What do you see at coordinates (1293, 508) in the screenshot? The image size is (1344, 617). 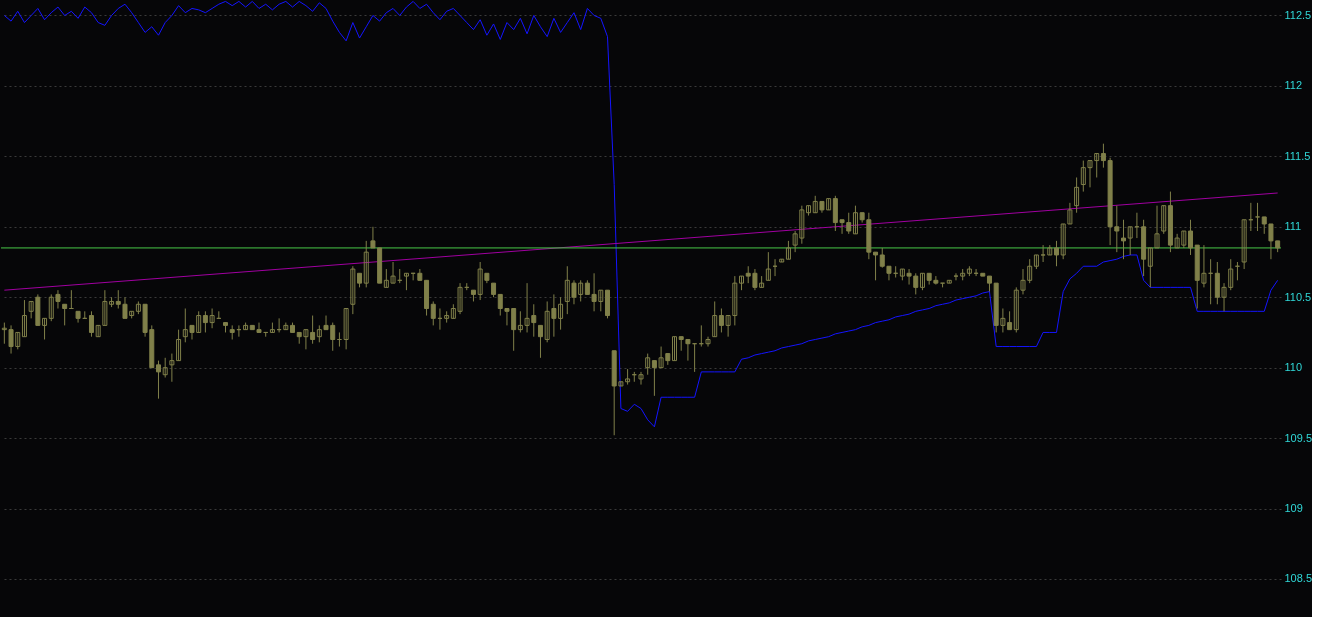 I see `y-tick-label: 109` at bounding box center [1293, 508].